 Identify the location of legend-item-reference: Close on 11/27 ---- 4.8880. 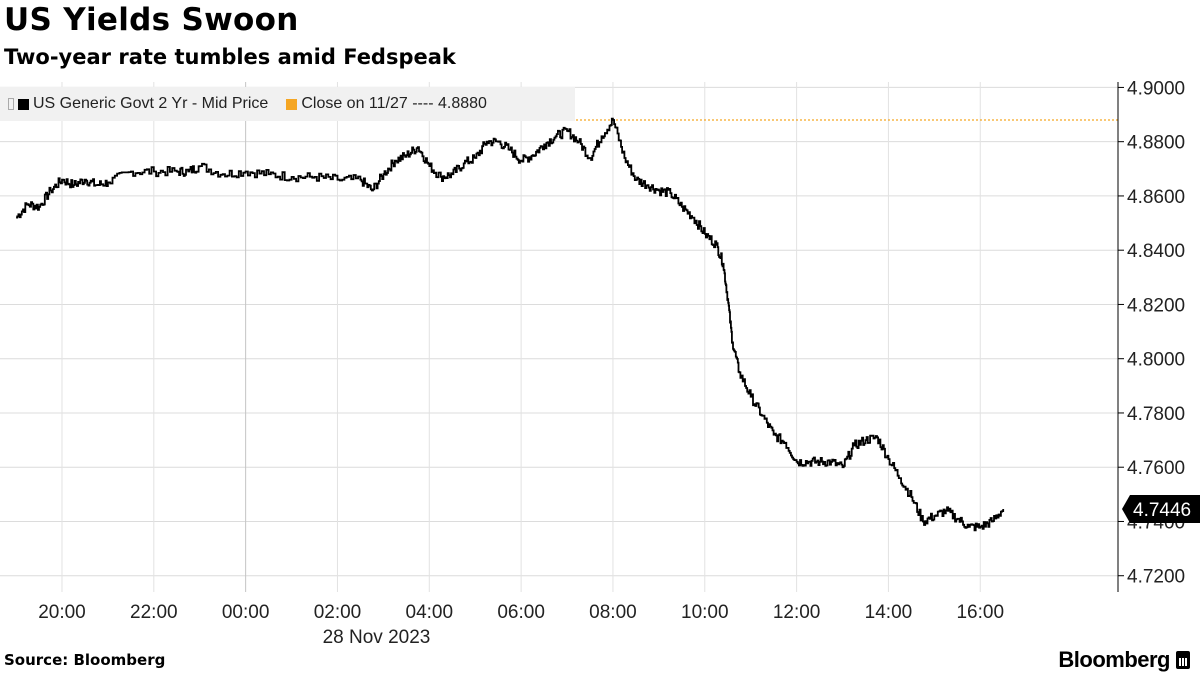
(386, 104).